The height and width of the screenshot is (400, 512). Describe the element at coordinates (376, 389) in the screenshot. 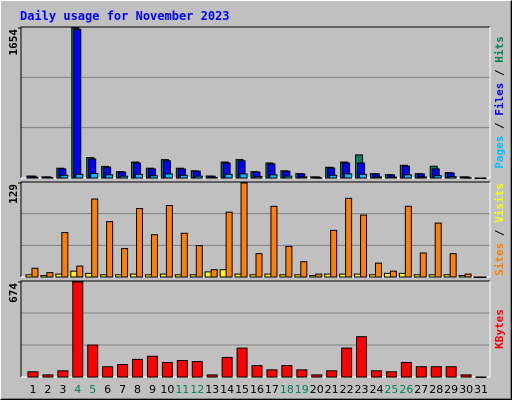

I see `x-tick-label: 24` at that location.